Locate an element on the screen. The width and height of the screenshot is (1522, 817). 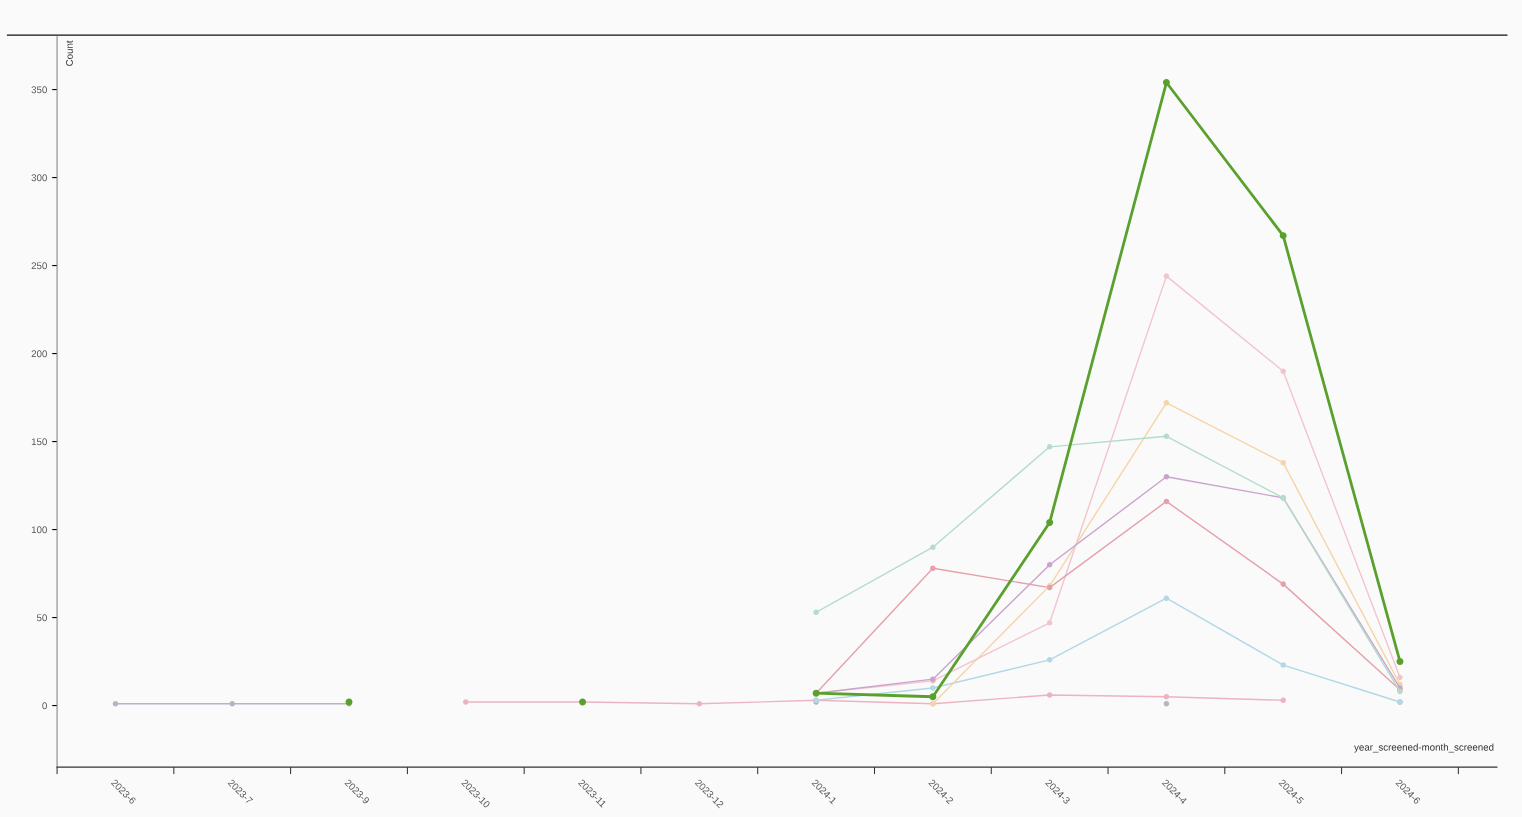
y-tick-label: 200 is located at coordinates (39, 354).